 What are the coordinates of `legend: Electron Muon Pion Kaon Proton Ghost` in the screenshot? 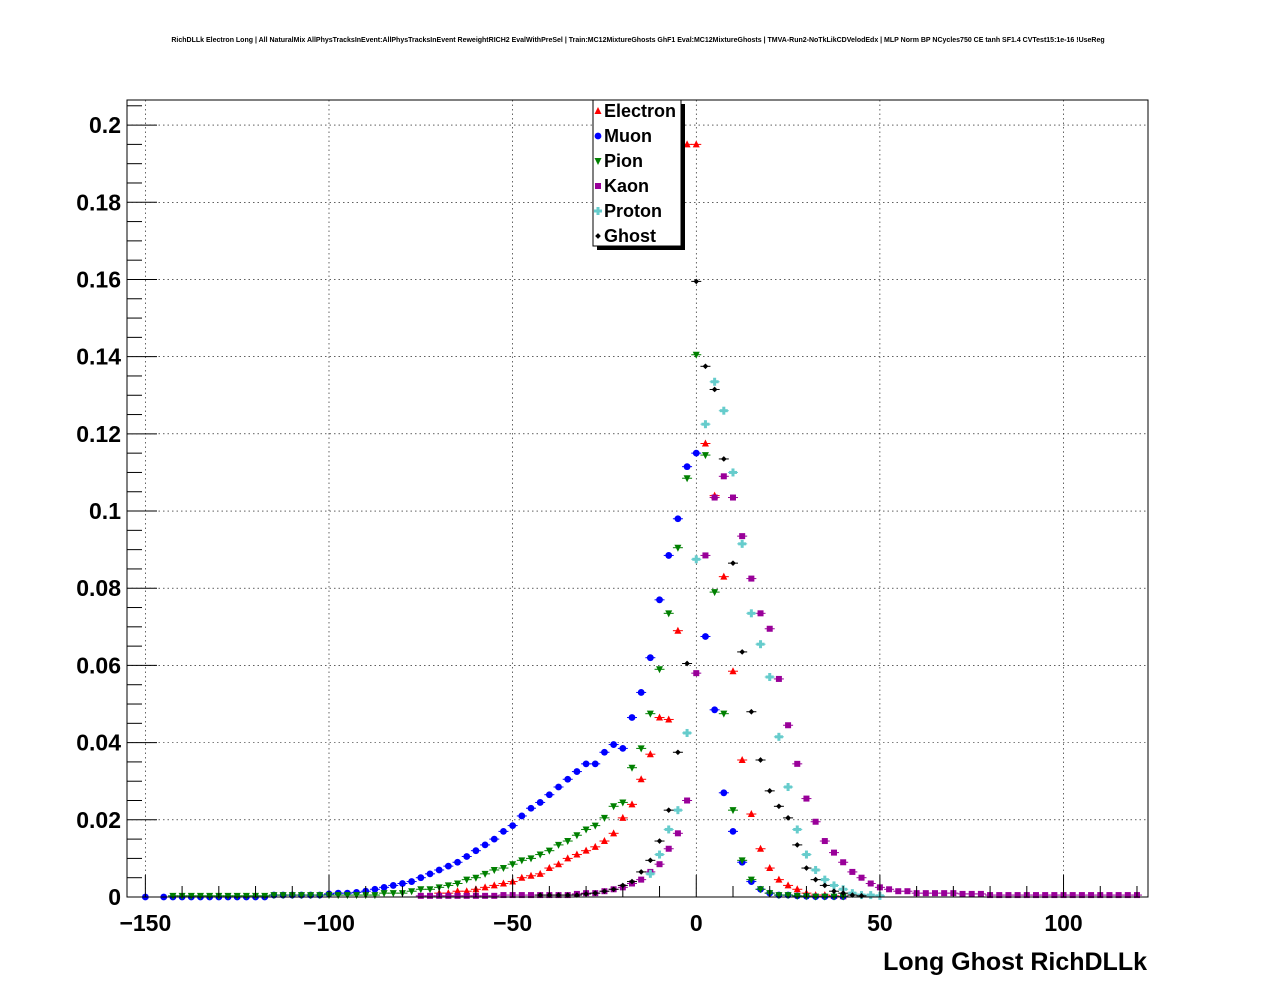 It's located at (638, 174).